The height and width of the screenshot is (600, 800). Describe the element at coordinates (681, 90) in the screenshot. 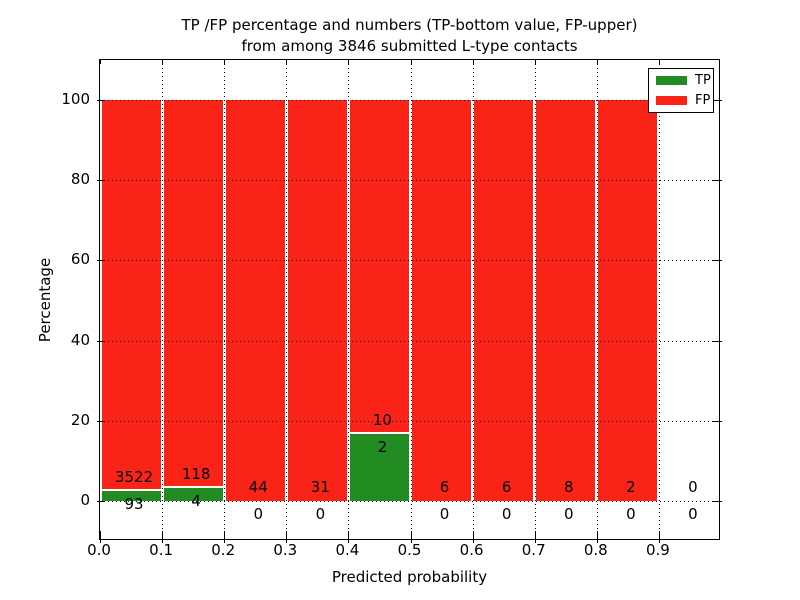

I see `legend: TP FP` at that location.